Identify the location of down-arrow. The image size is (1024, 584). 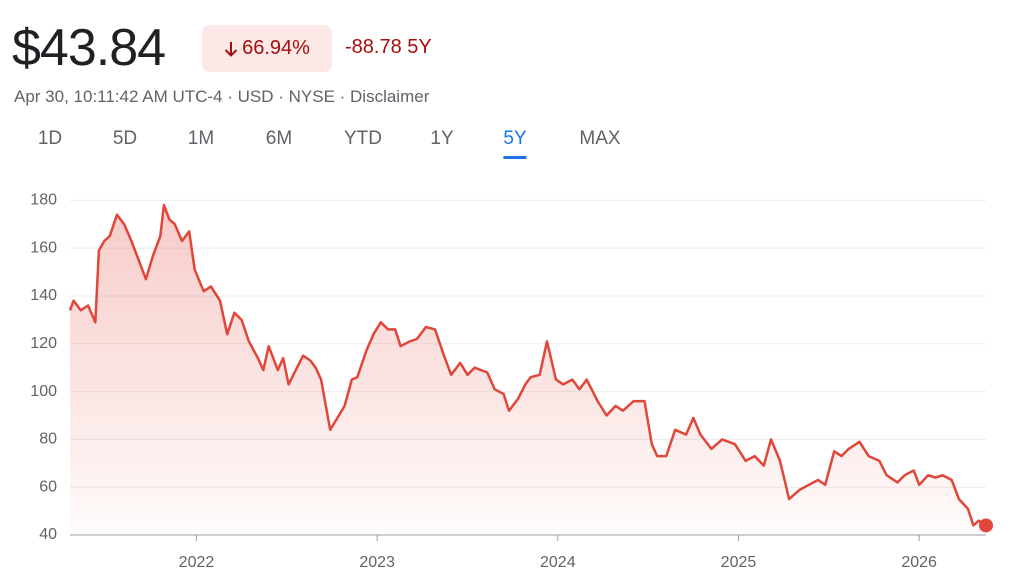
(231, 49).